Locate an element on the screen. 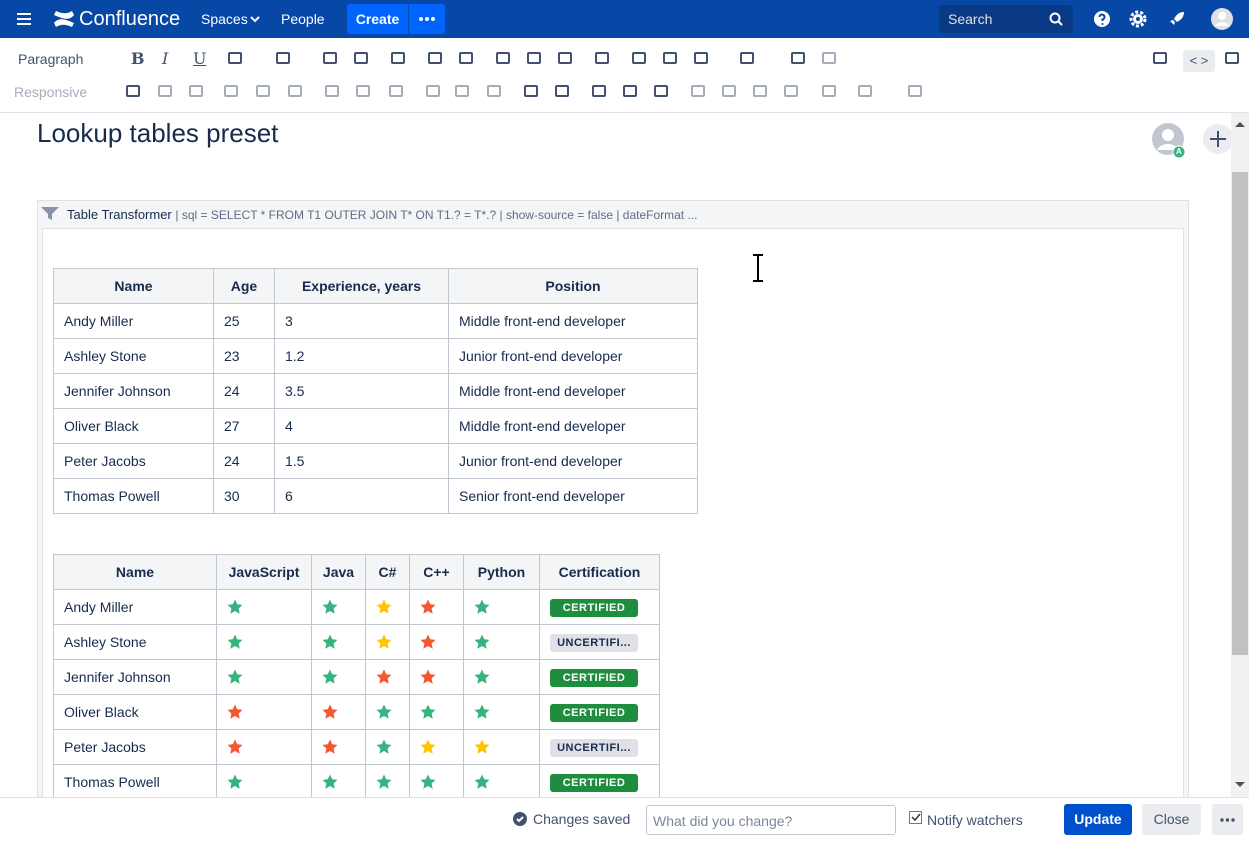 The image size is (1249, 846). close-button: Close is located at coordinates (1171, 819).